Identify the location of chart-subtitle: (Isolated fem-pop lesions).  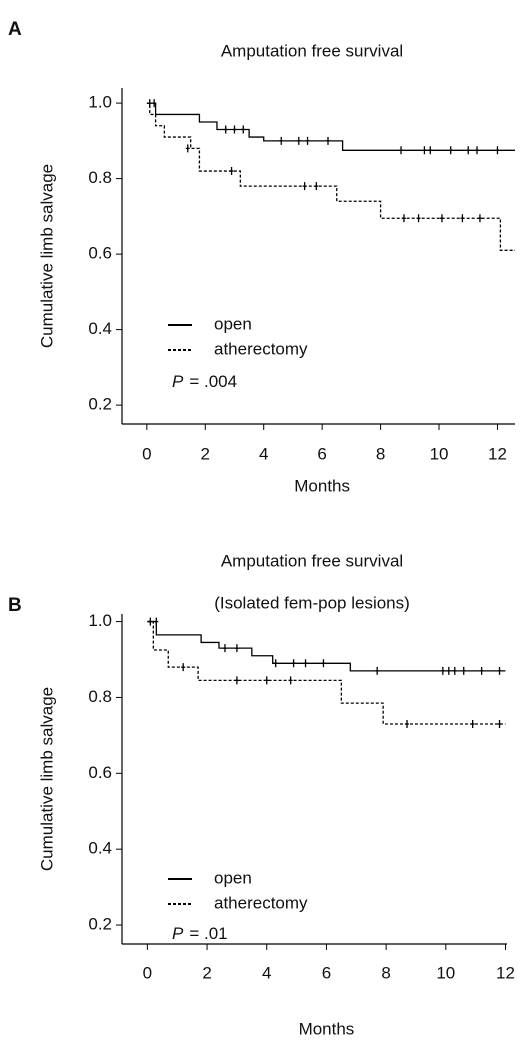
(312, 602).